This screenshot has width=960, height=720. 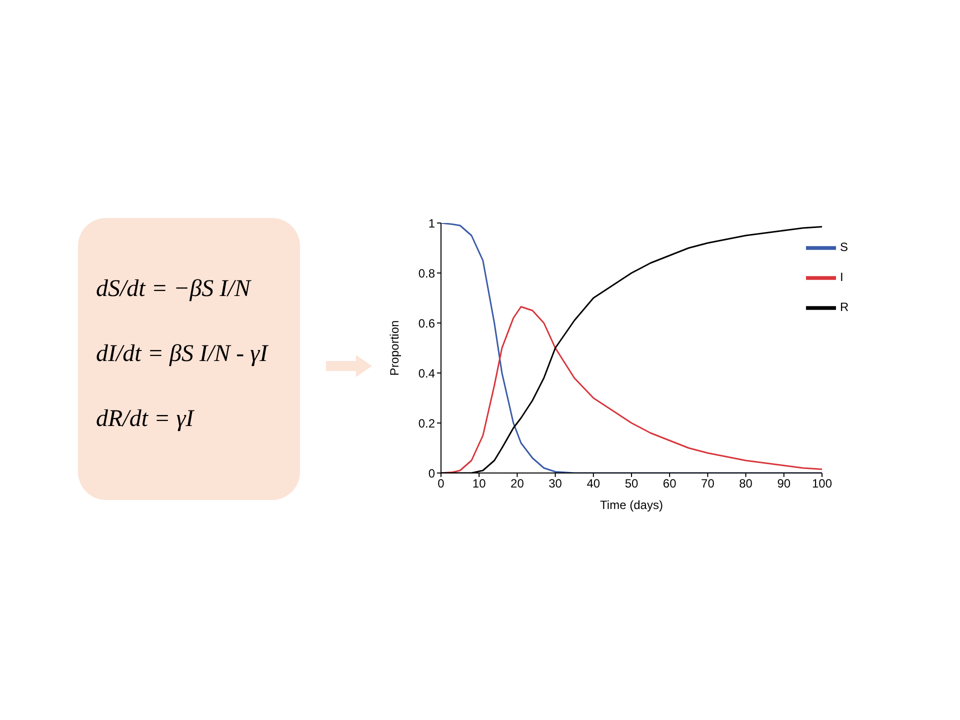 I want to click on x-tick-label: 100, so click(x=822, y=483).